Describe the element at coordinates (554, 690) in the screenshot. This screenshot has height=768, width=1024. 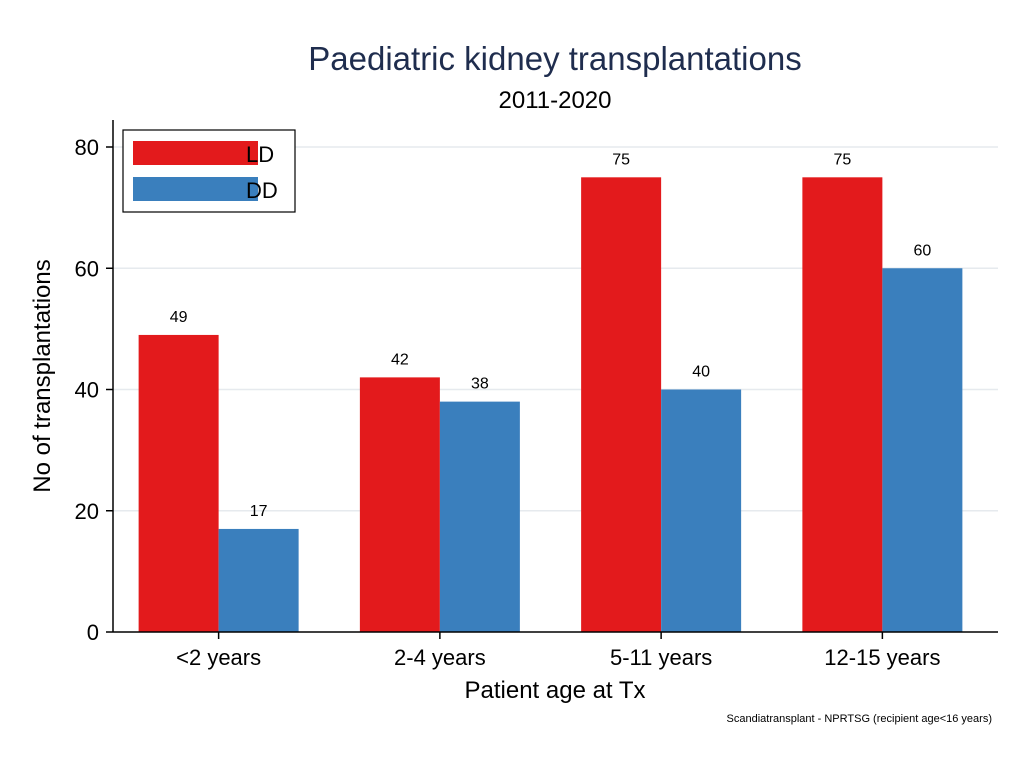
I see `x-axis-title: Patient age at Tx` at that location.